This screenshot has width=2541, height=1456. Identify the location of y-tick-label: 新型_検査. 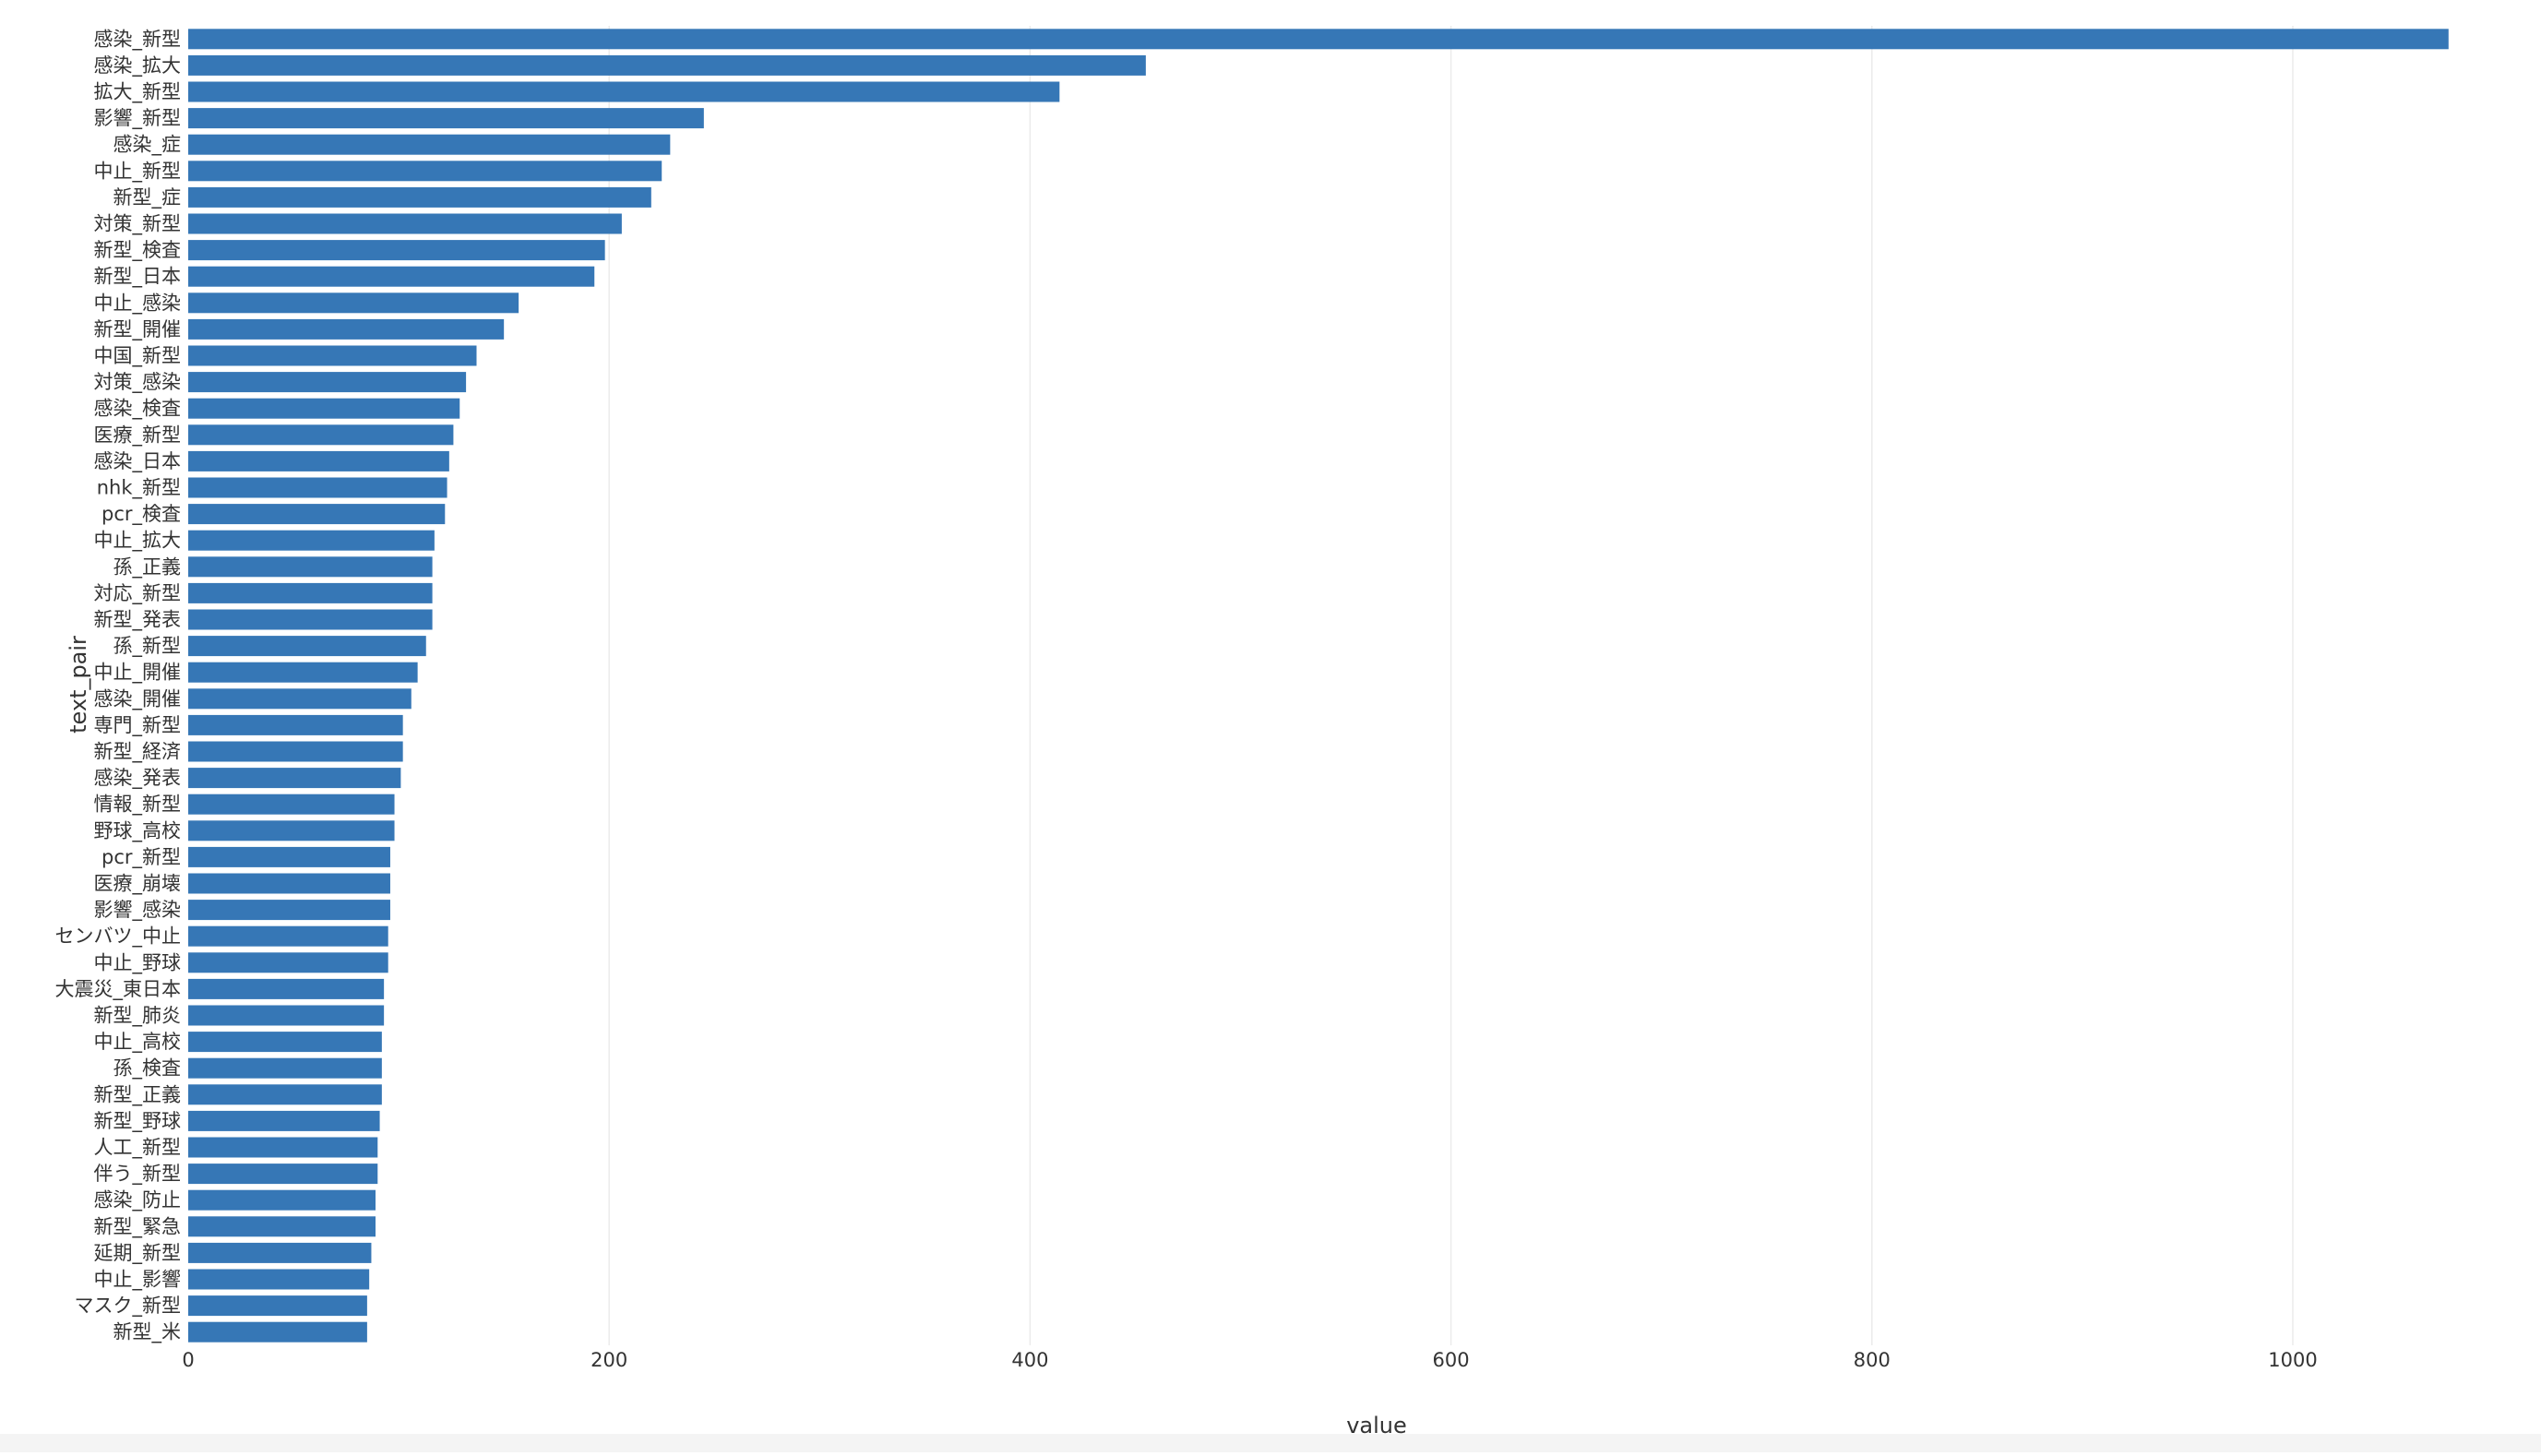
(138, 250).